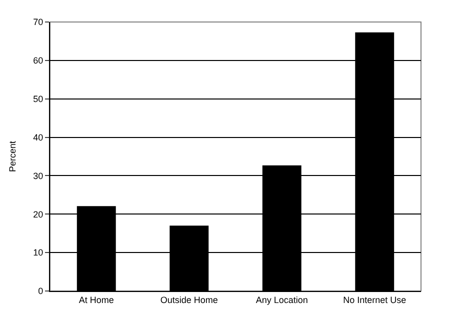  What do you see at coordinates (282, 299) in the screenshot?
I see `x-tick-label: Any Location` at bounding box center [282, 299].